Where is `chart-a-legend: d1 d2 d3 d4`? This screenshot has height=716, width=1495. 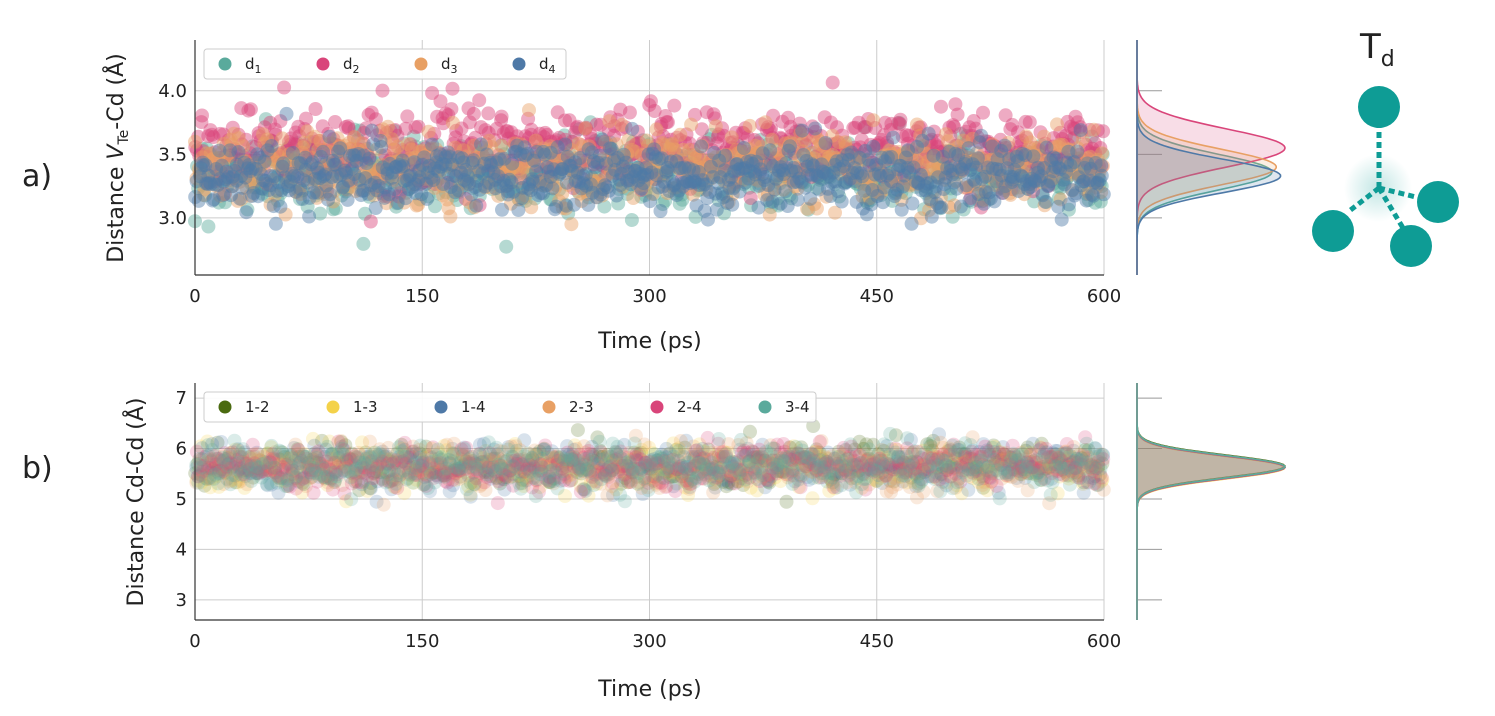 chart-a-legend: d1 d2 d3 d4 is located at coordinates (385, 64).